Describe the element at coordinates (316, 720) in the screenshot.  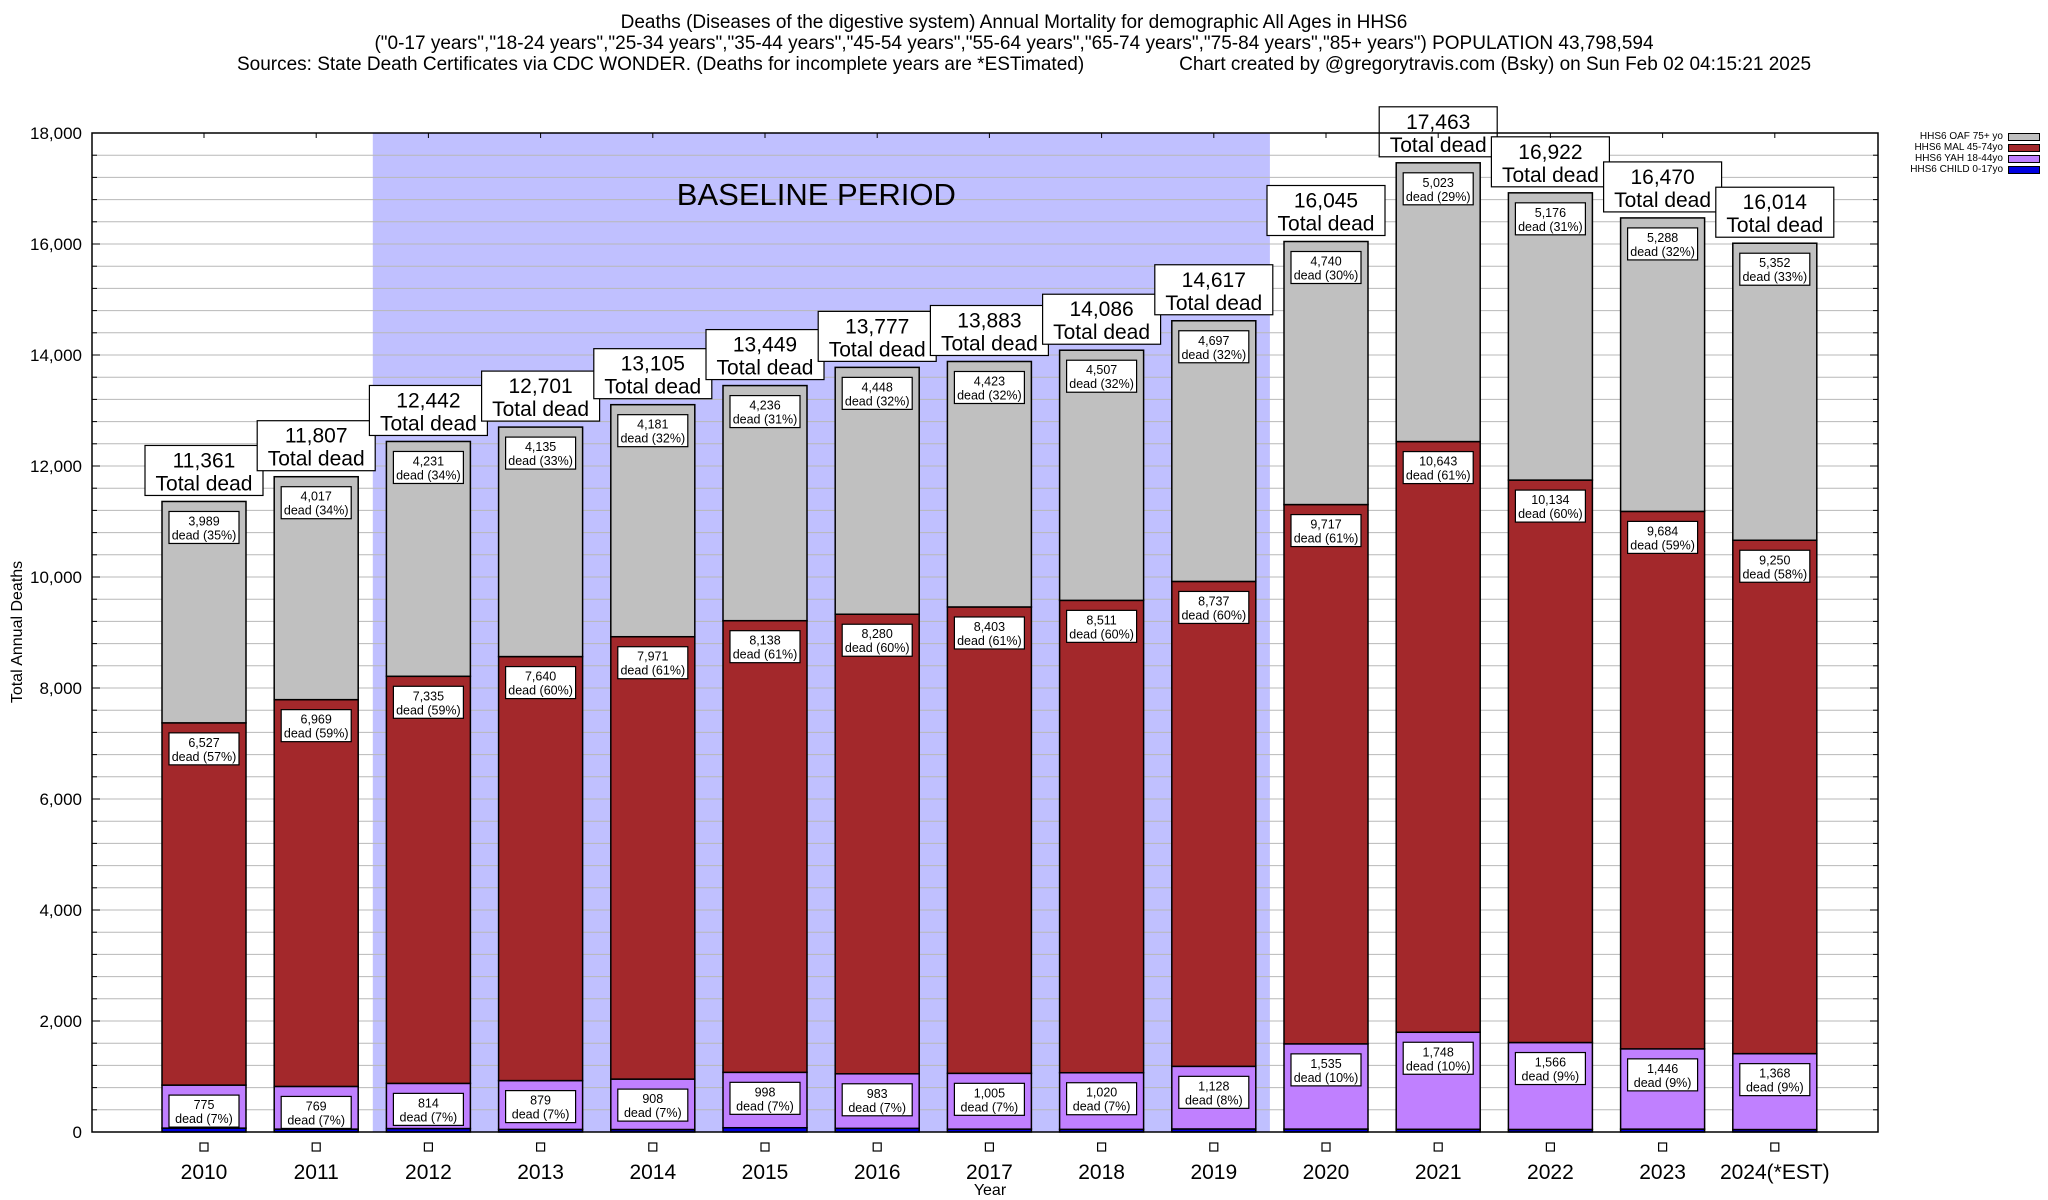
I see `segment-value-label: 6,969` at that location.